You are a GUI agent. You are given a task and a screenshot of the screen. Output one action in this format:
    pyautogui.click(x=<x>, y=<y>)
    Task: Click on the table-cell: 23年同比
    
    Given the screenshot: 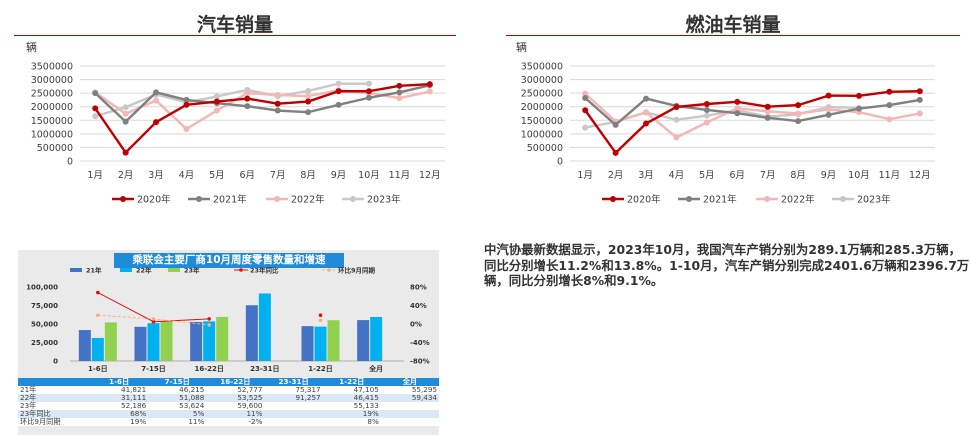 What is the action you would take?
    pyautogui.click(x=54, y=414)
    